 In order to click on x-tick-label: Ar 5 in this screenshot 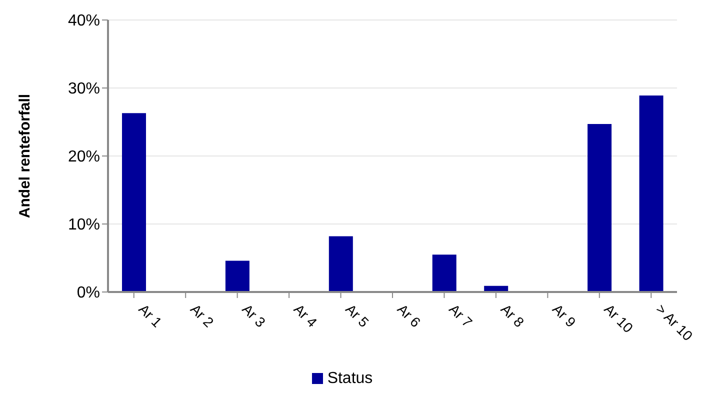, I will do `click(357, 315)`.